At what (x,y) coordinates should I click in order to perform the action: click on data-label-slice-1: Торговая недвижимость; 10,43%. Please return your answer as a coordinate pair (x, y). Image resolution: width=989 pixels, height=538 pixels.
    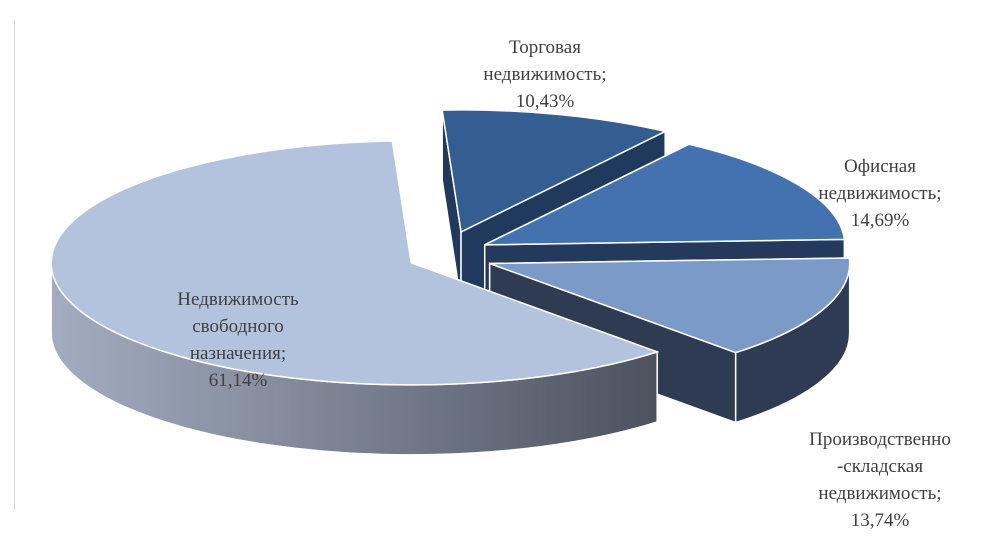
    Looking at the image, I should click on (544, 74).